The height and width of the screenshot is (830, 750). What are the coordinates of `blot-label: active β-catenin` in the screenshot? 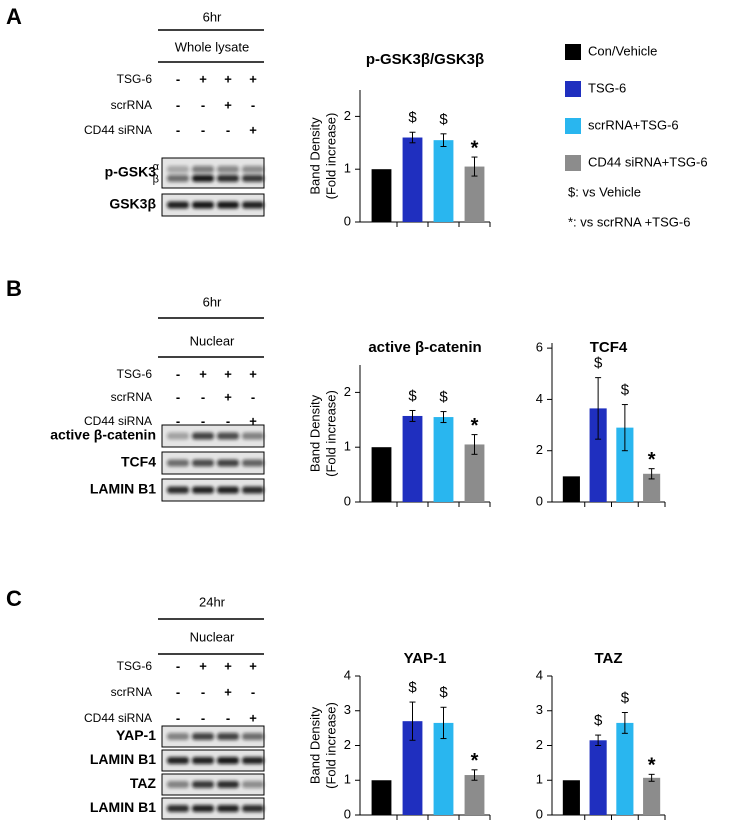 It's located at (103, 435).